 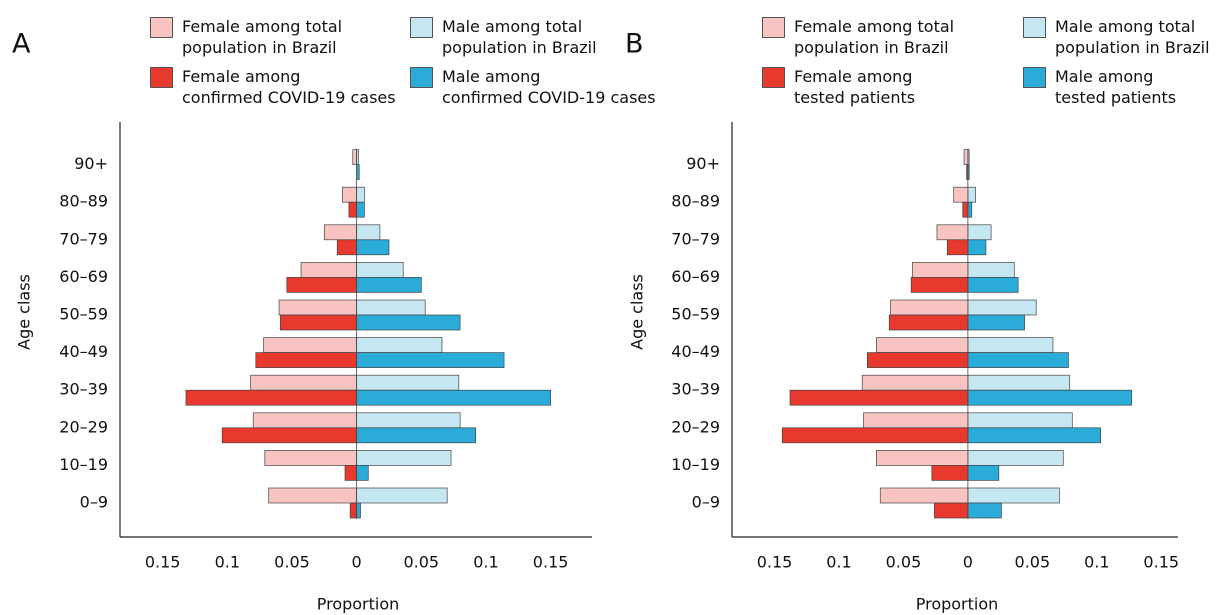 What do you see at coordinates (695, 238) in the screenshot?
I see `y-tick-label: 70–79` at bounding box center [695, 238].